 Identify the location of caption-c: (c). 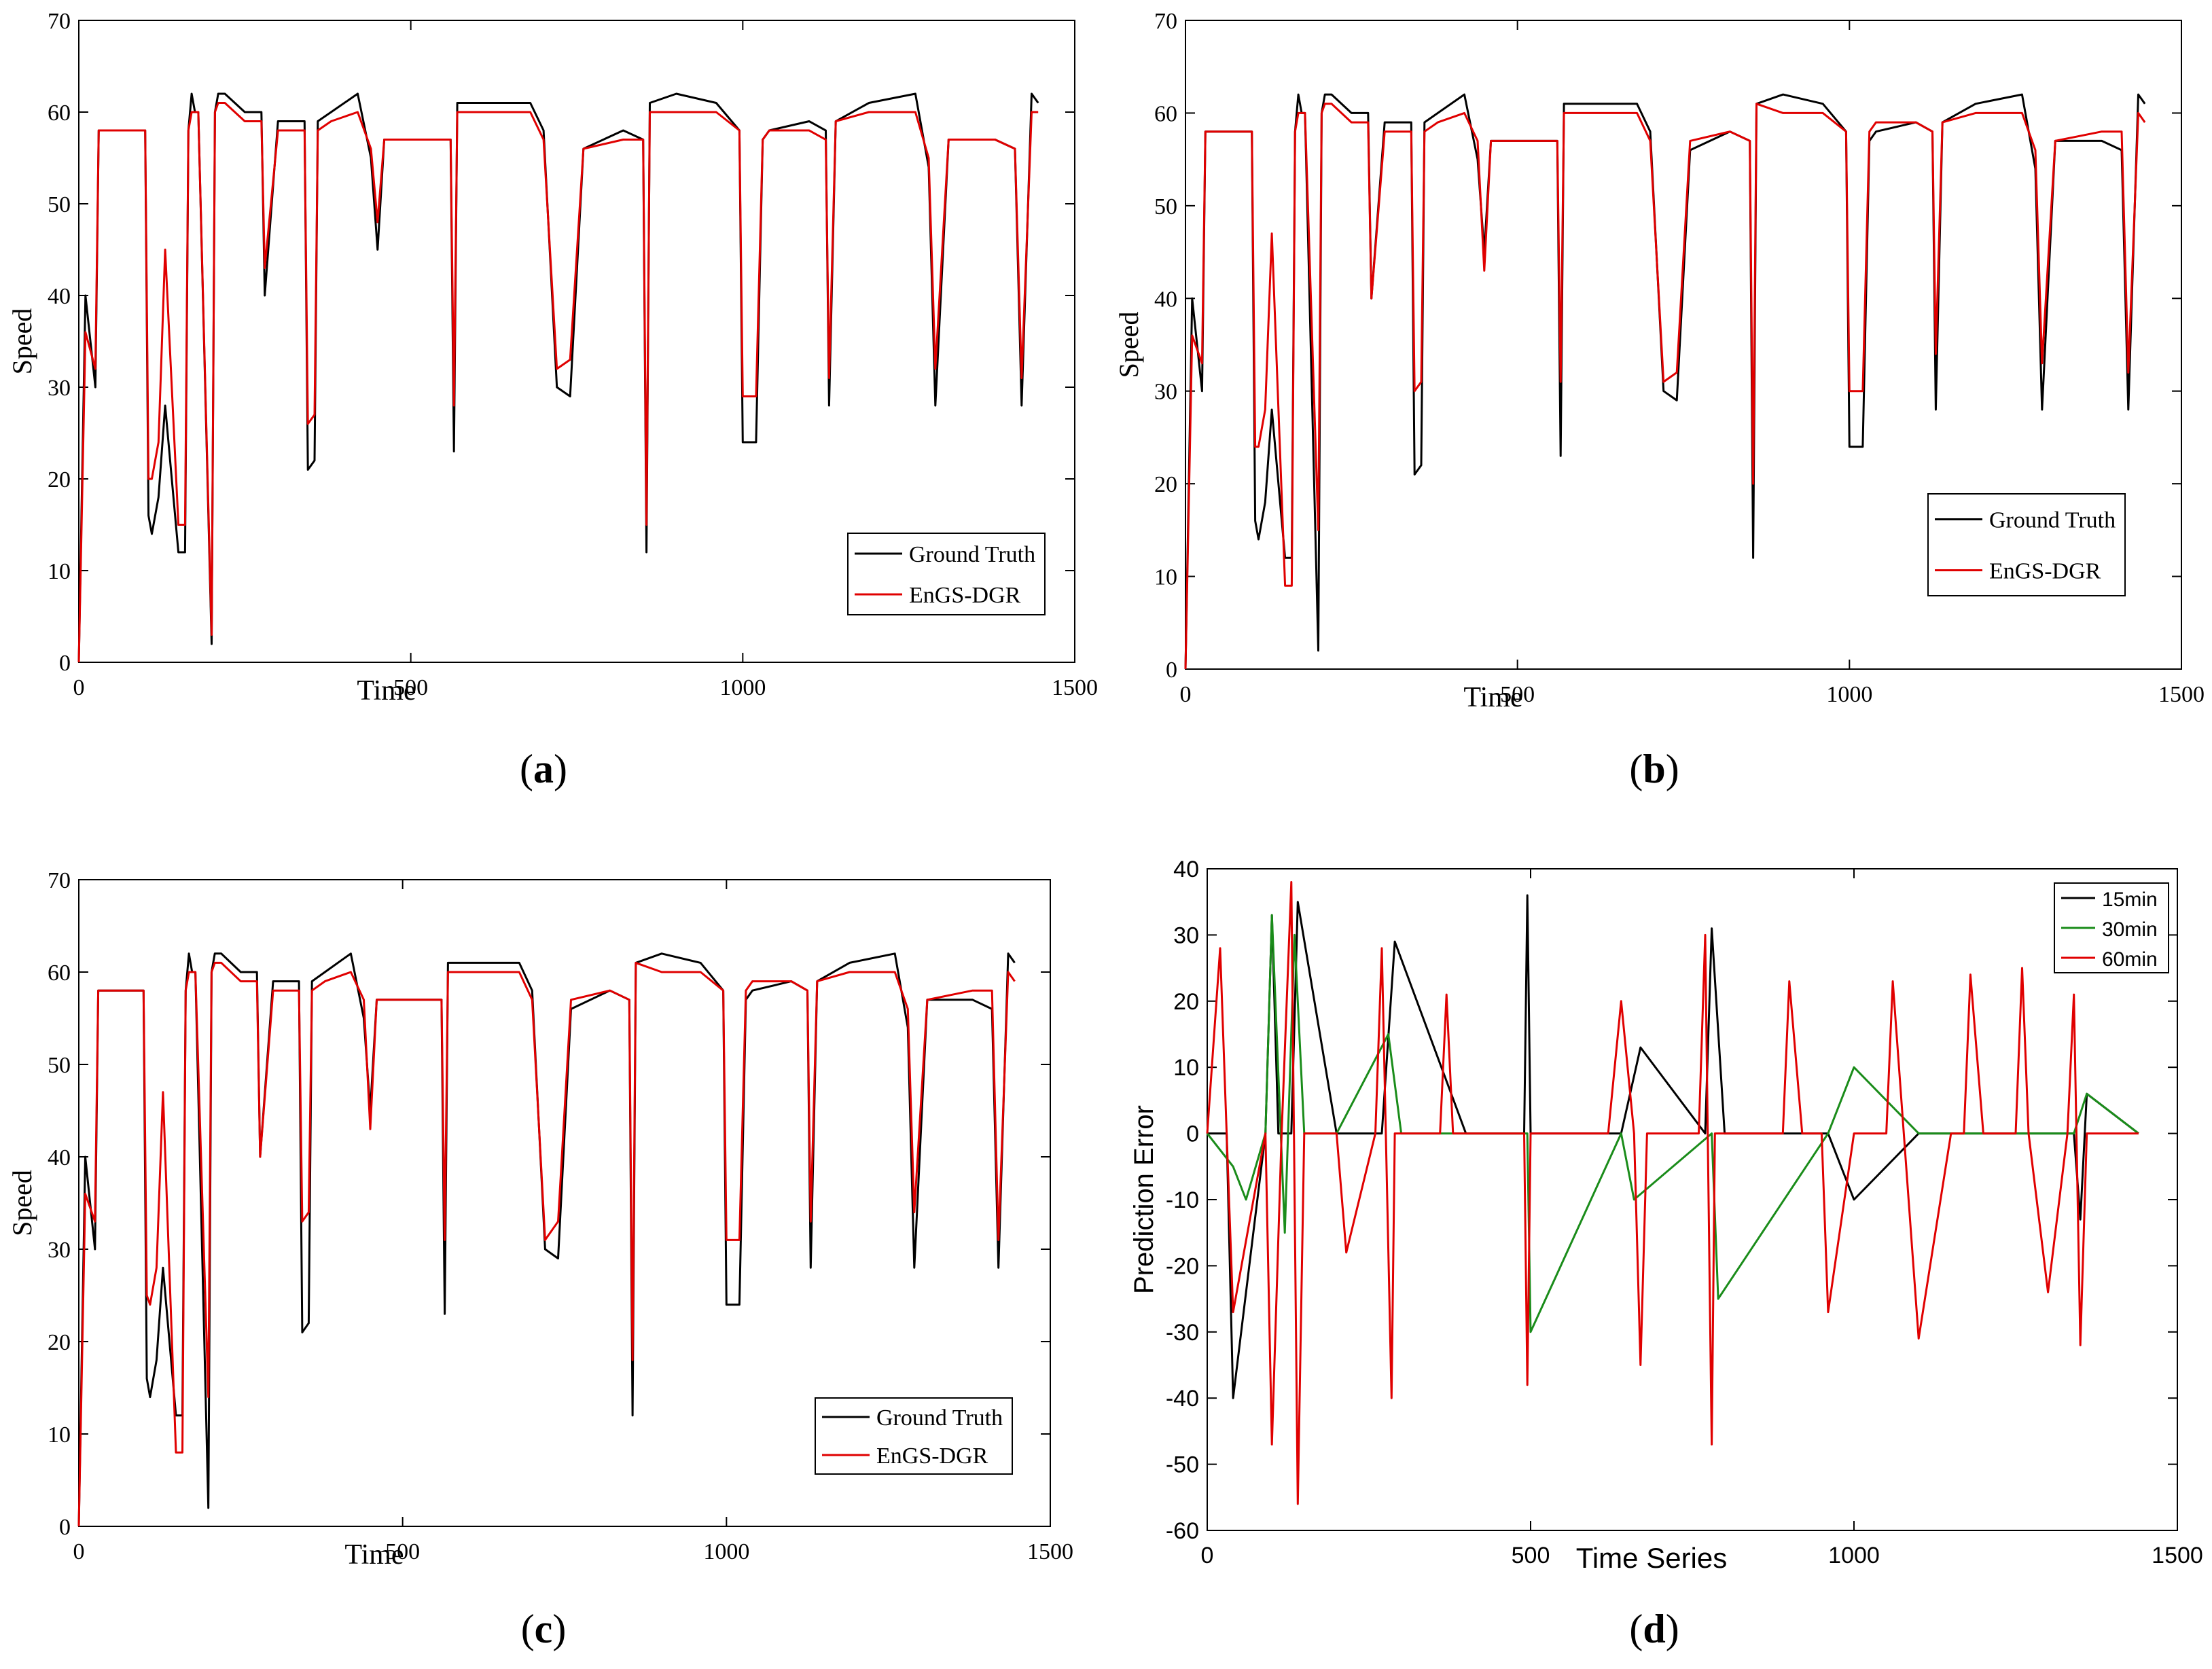
(543, 1629).